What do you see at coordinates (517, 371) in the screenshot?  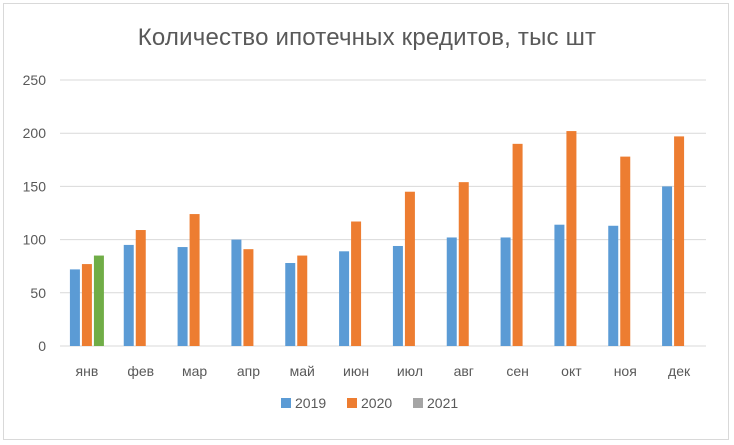 I see `x-tick-label: сен` at bounding box center [517, 371].